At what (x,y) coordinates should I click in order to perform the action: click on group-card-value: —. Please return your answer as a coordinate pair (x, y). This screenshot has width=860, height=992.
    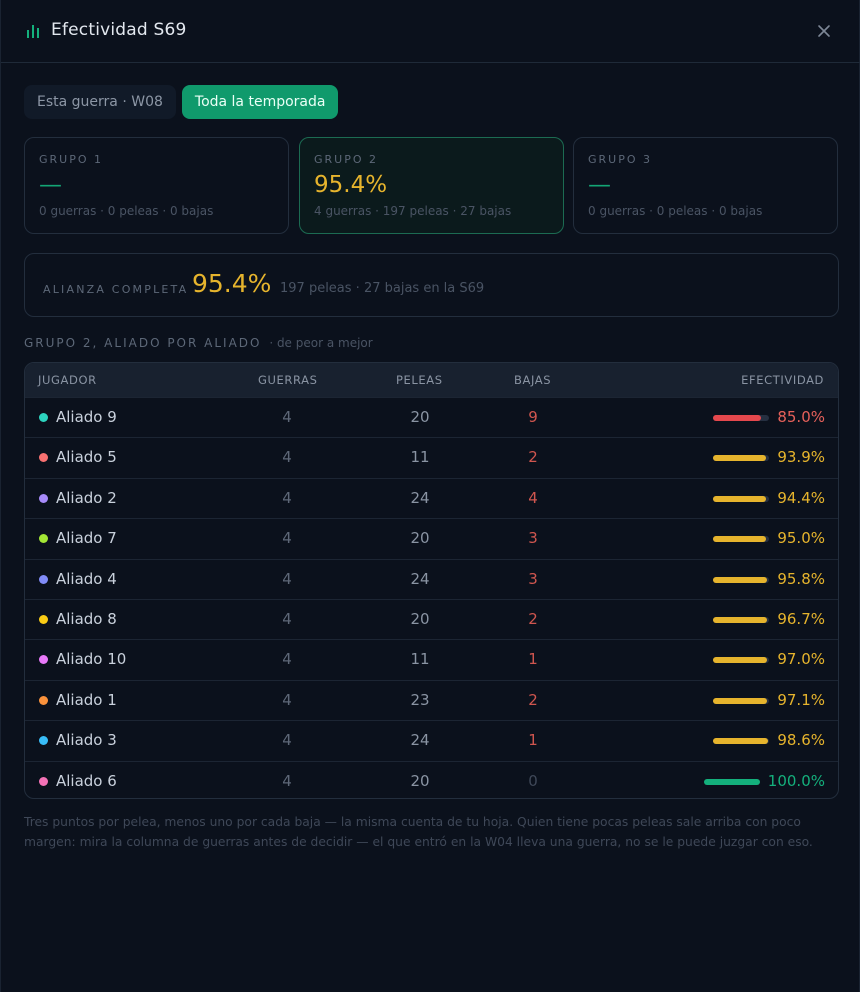
    Looking at the image, I should click on (50, 185).